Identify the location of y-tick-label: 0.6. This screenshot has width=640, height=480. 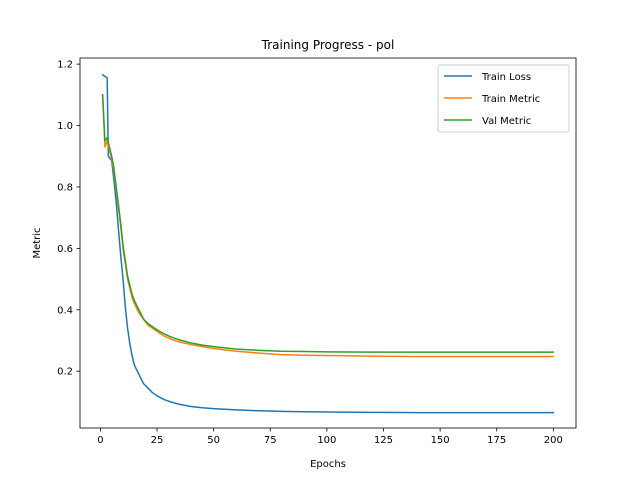
(65, 249).